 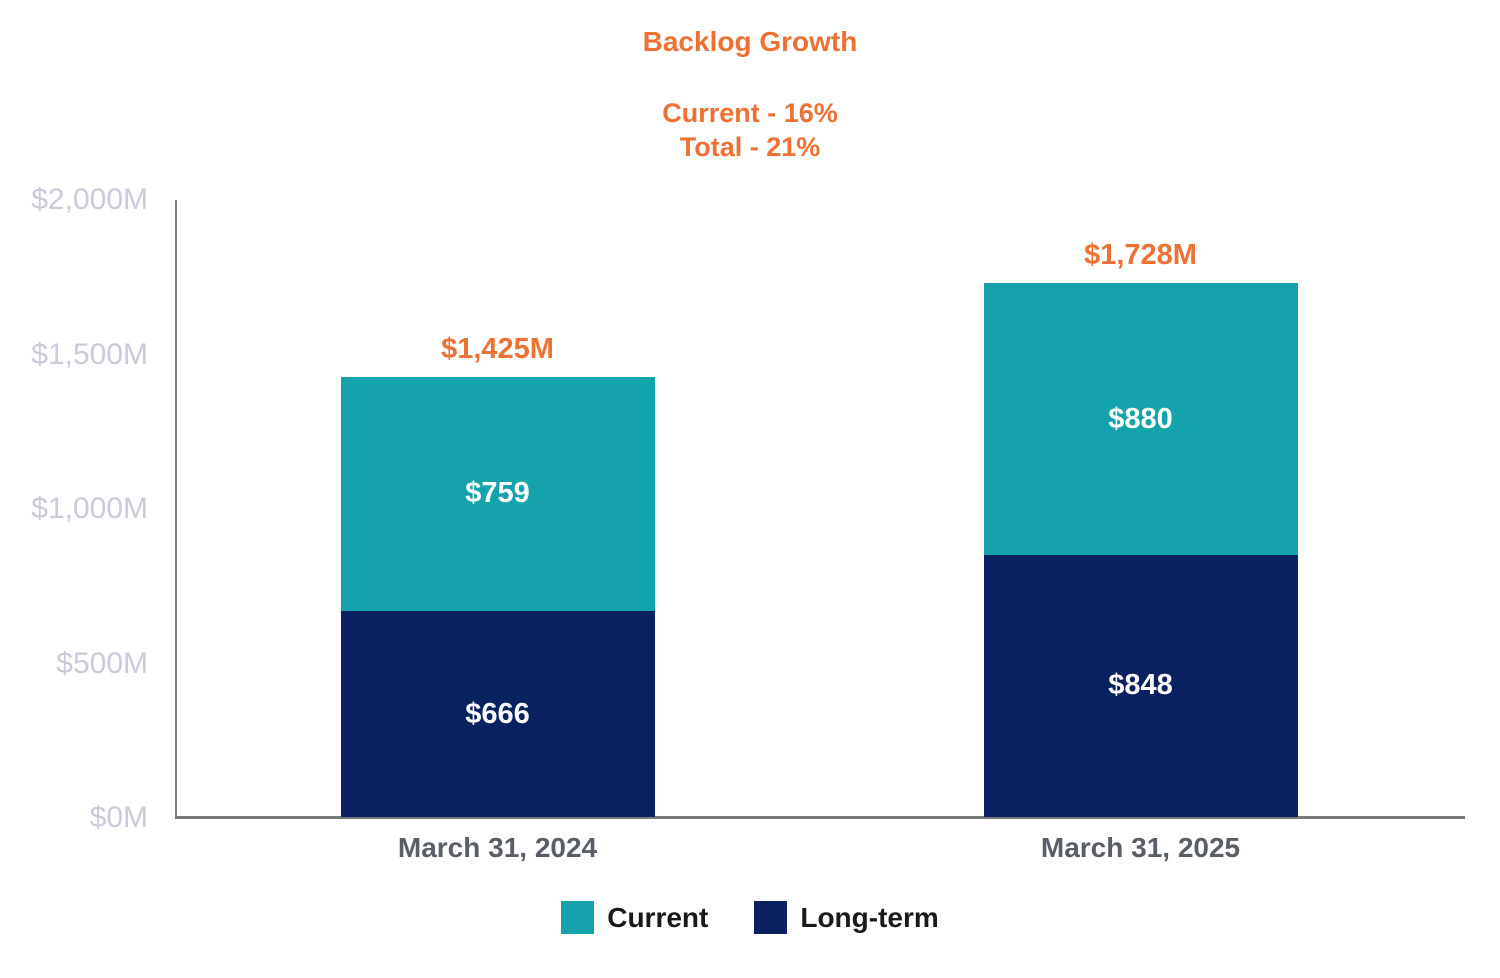 What do you see at coordinates (118, 817) in the screenshot?
I see `y-axis-tick-label: $0M` at bounding box center [118, 817].